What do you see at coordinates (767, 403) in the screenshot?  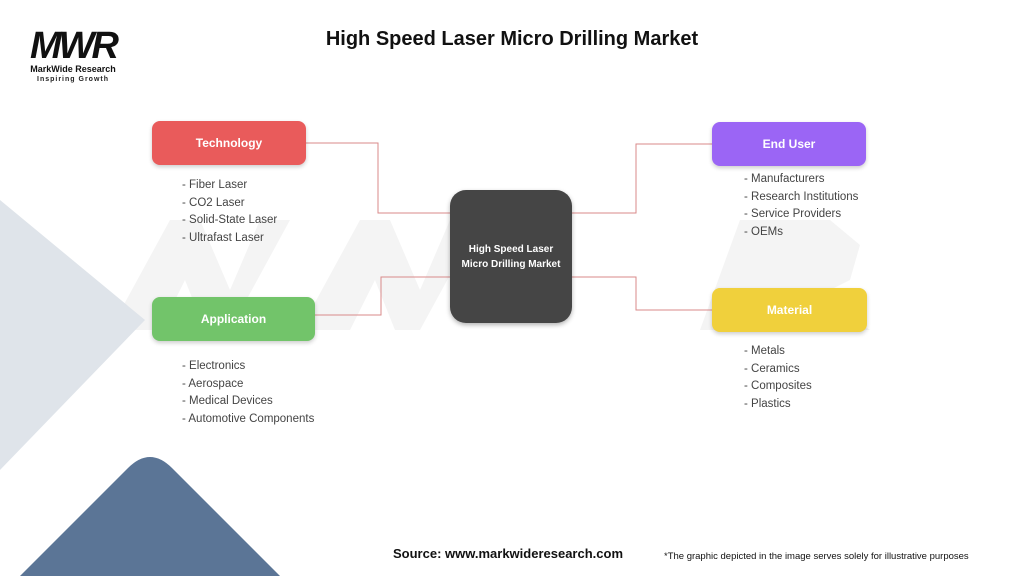 I see `list-item: - Plastics` at bounding box center [767, 403].